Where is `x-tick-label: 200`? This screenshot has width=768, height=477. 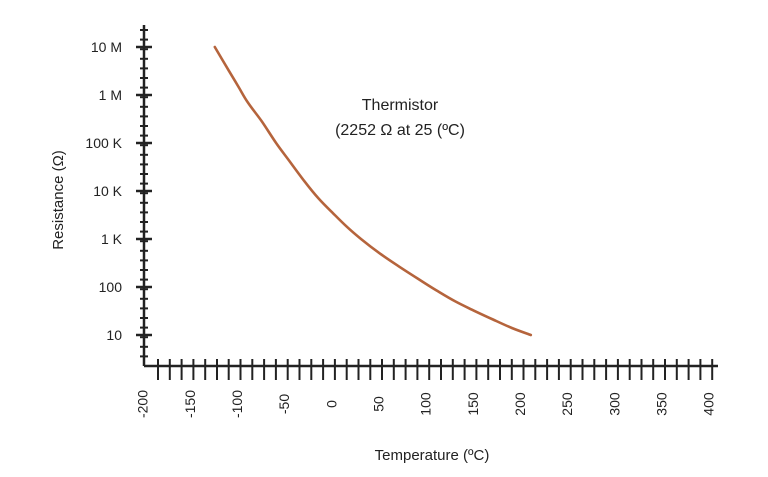
x-tick-label: 200 is located at coordinates (520, 404).